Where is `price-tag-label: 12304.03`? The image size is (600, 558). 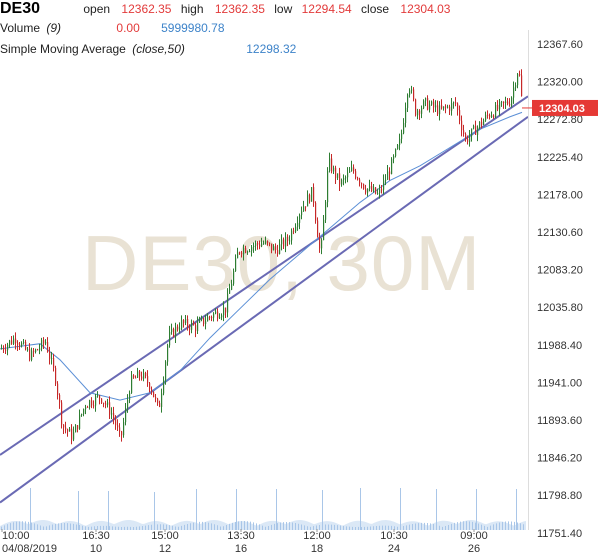 price-tag-label: 12304.03 is located at coordinates (562, 109).